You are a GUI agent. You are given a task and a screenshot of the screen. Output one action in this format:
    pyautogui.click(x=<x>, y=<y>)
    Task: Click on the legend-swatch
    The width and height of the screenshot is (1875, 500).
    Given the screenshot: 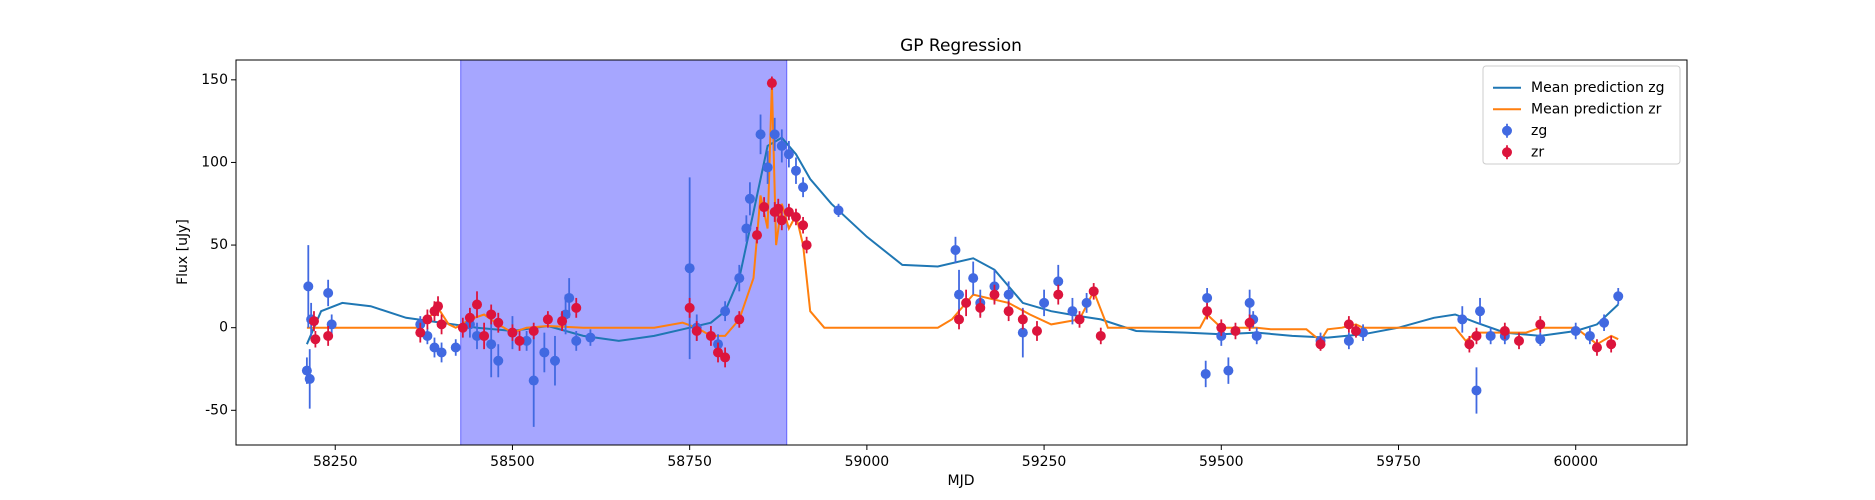 What is the action you would take?
    pyautogui.click(x=1507, y=152)
    